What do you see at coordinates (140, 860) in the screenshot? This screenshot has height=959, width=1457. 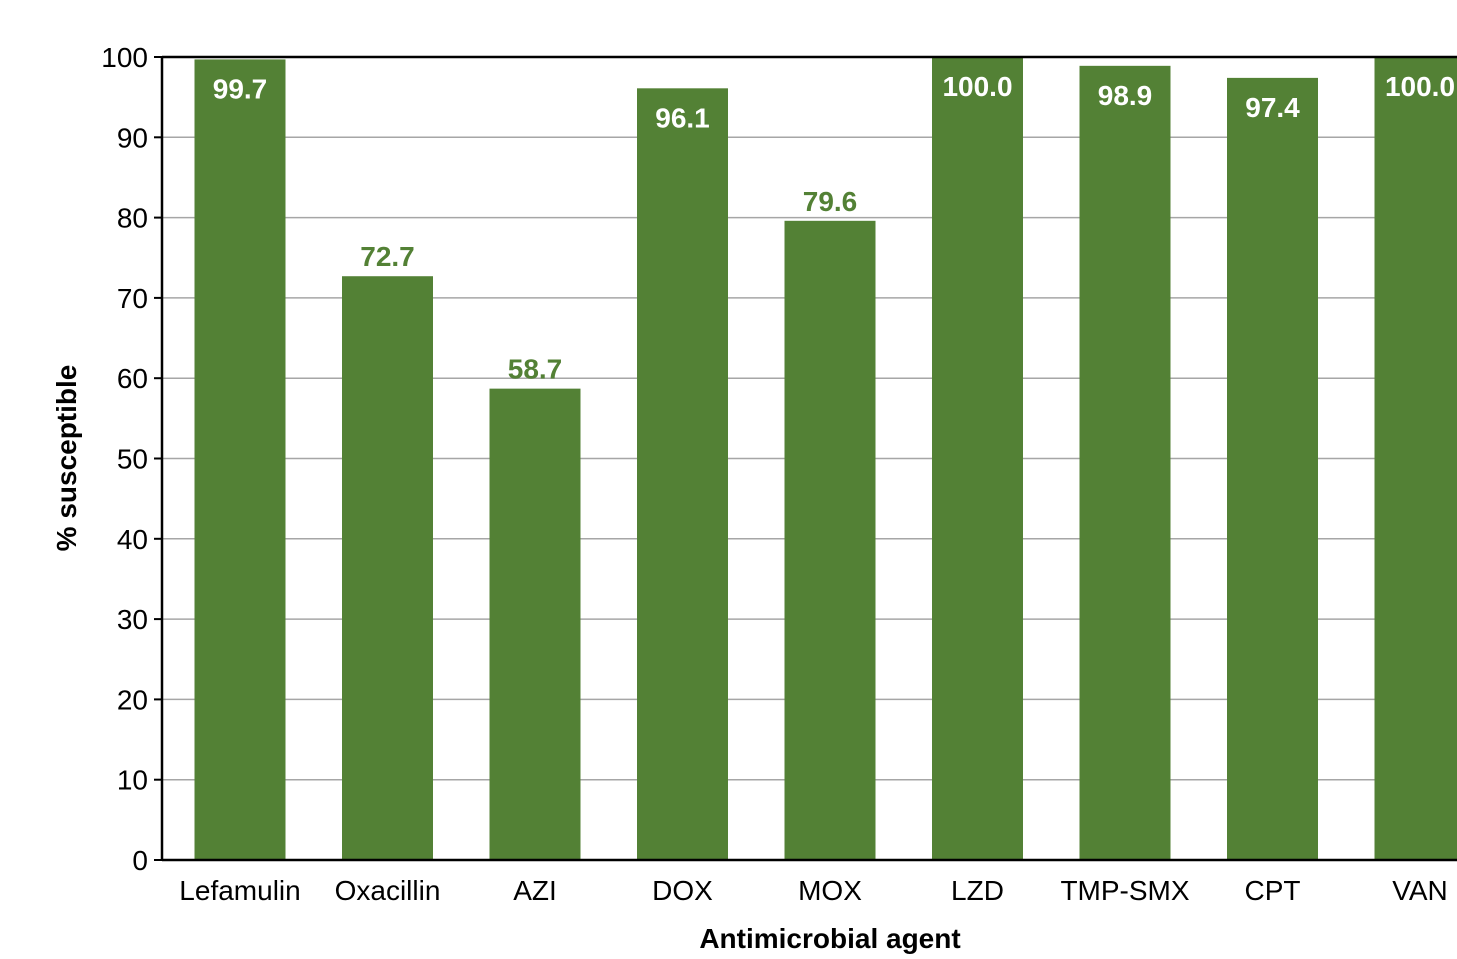 I see `y-tick-label: 0` at bounding box center [140, 860].